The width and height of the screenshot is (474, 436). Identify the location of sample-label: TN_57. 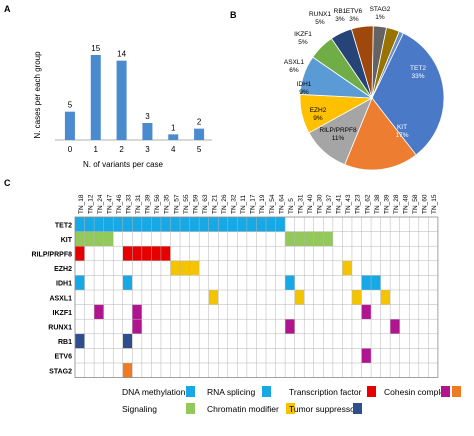
(176, 204).